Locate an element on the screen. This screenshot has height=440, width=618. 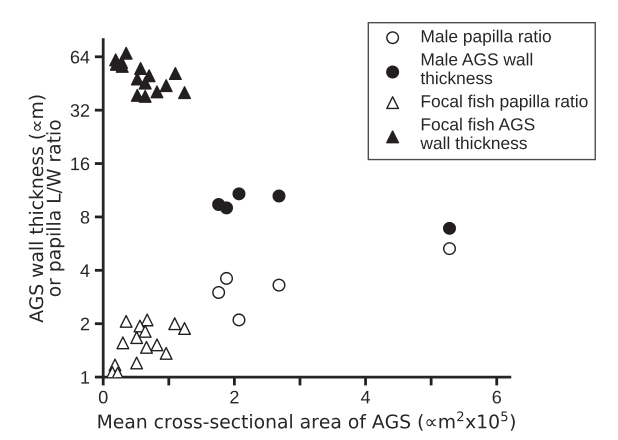
y-tick-label: 8 is located at coordinates (85, 217).